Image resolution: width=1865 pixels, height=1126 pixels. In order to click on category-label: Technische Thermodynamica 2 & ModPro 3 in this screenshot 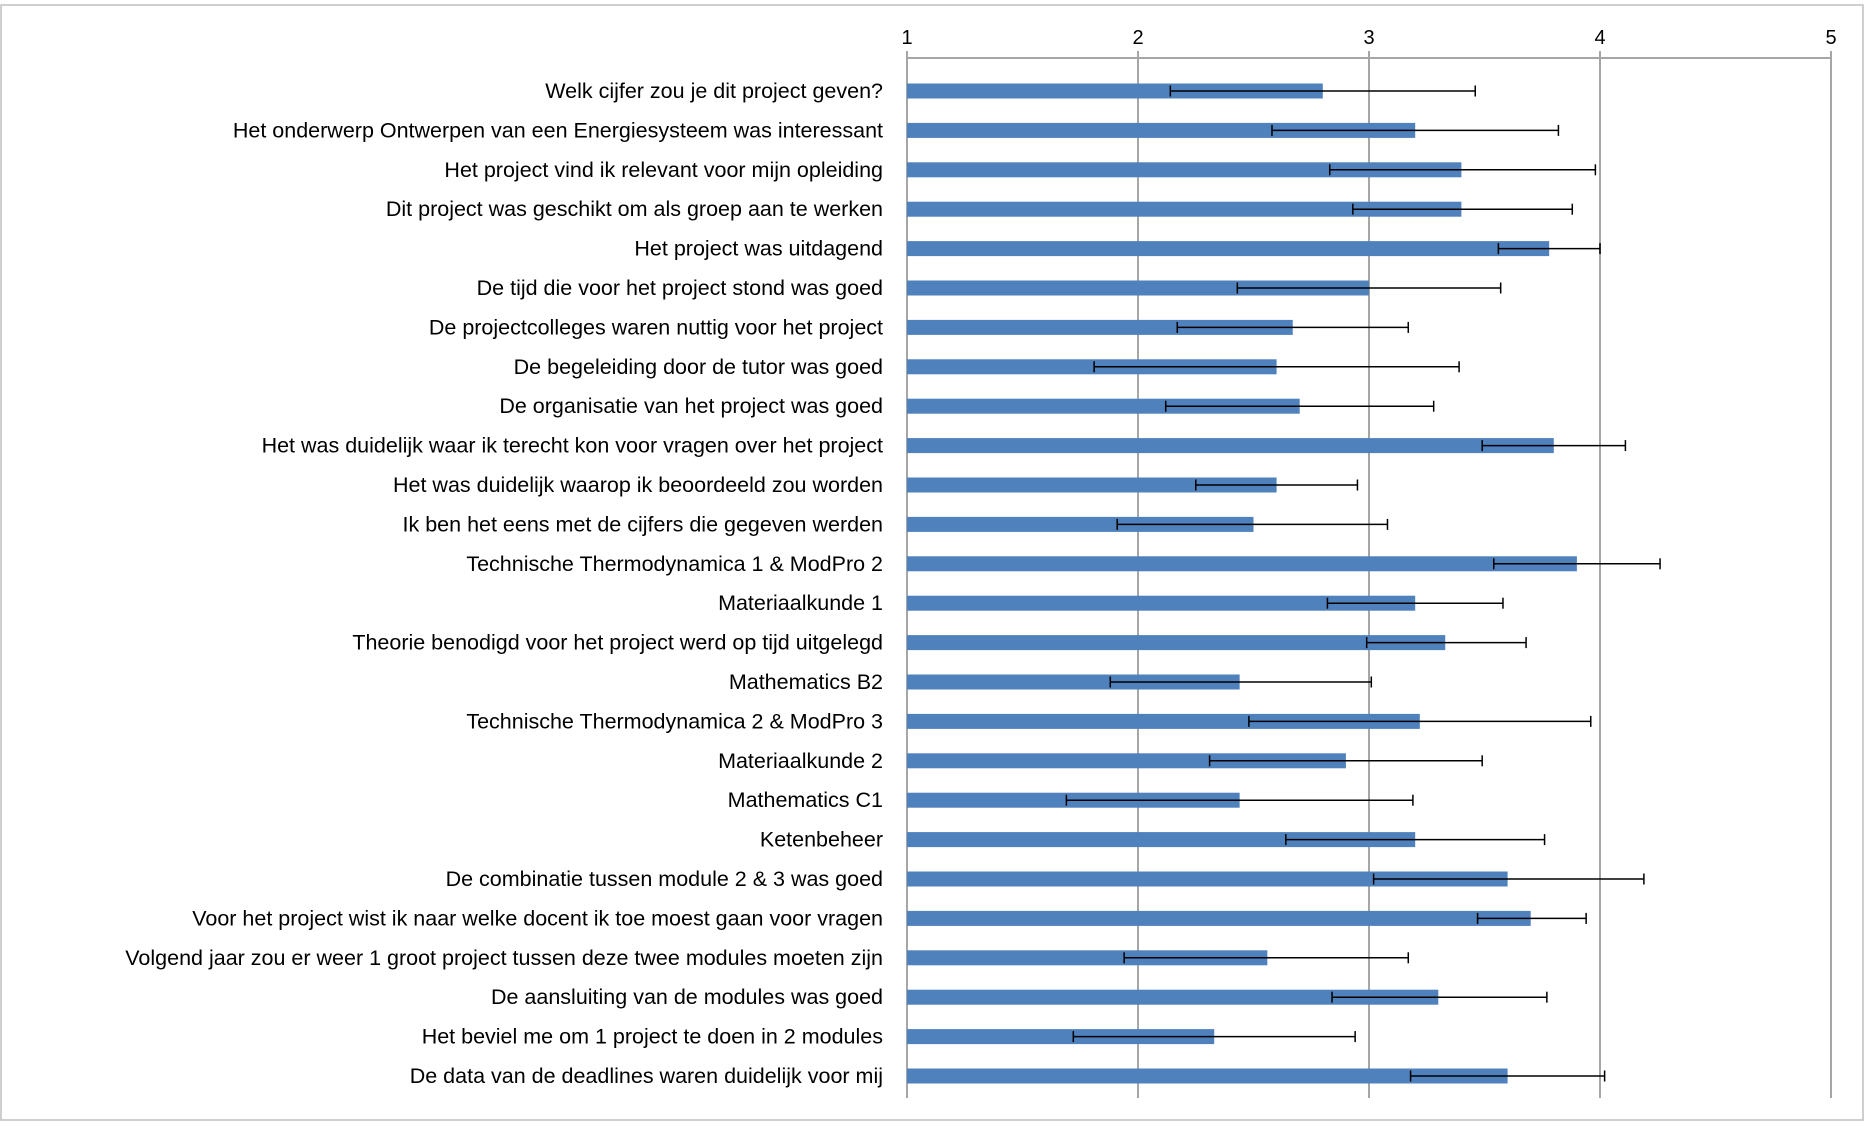, I will do `click(674, 721)`.